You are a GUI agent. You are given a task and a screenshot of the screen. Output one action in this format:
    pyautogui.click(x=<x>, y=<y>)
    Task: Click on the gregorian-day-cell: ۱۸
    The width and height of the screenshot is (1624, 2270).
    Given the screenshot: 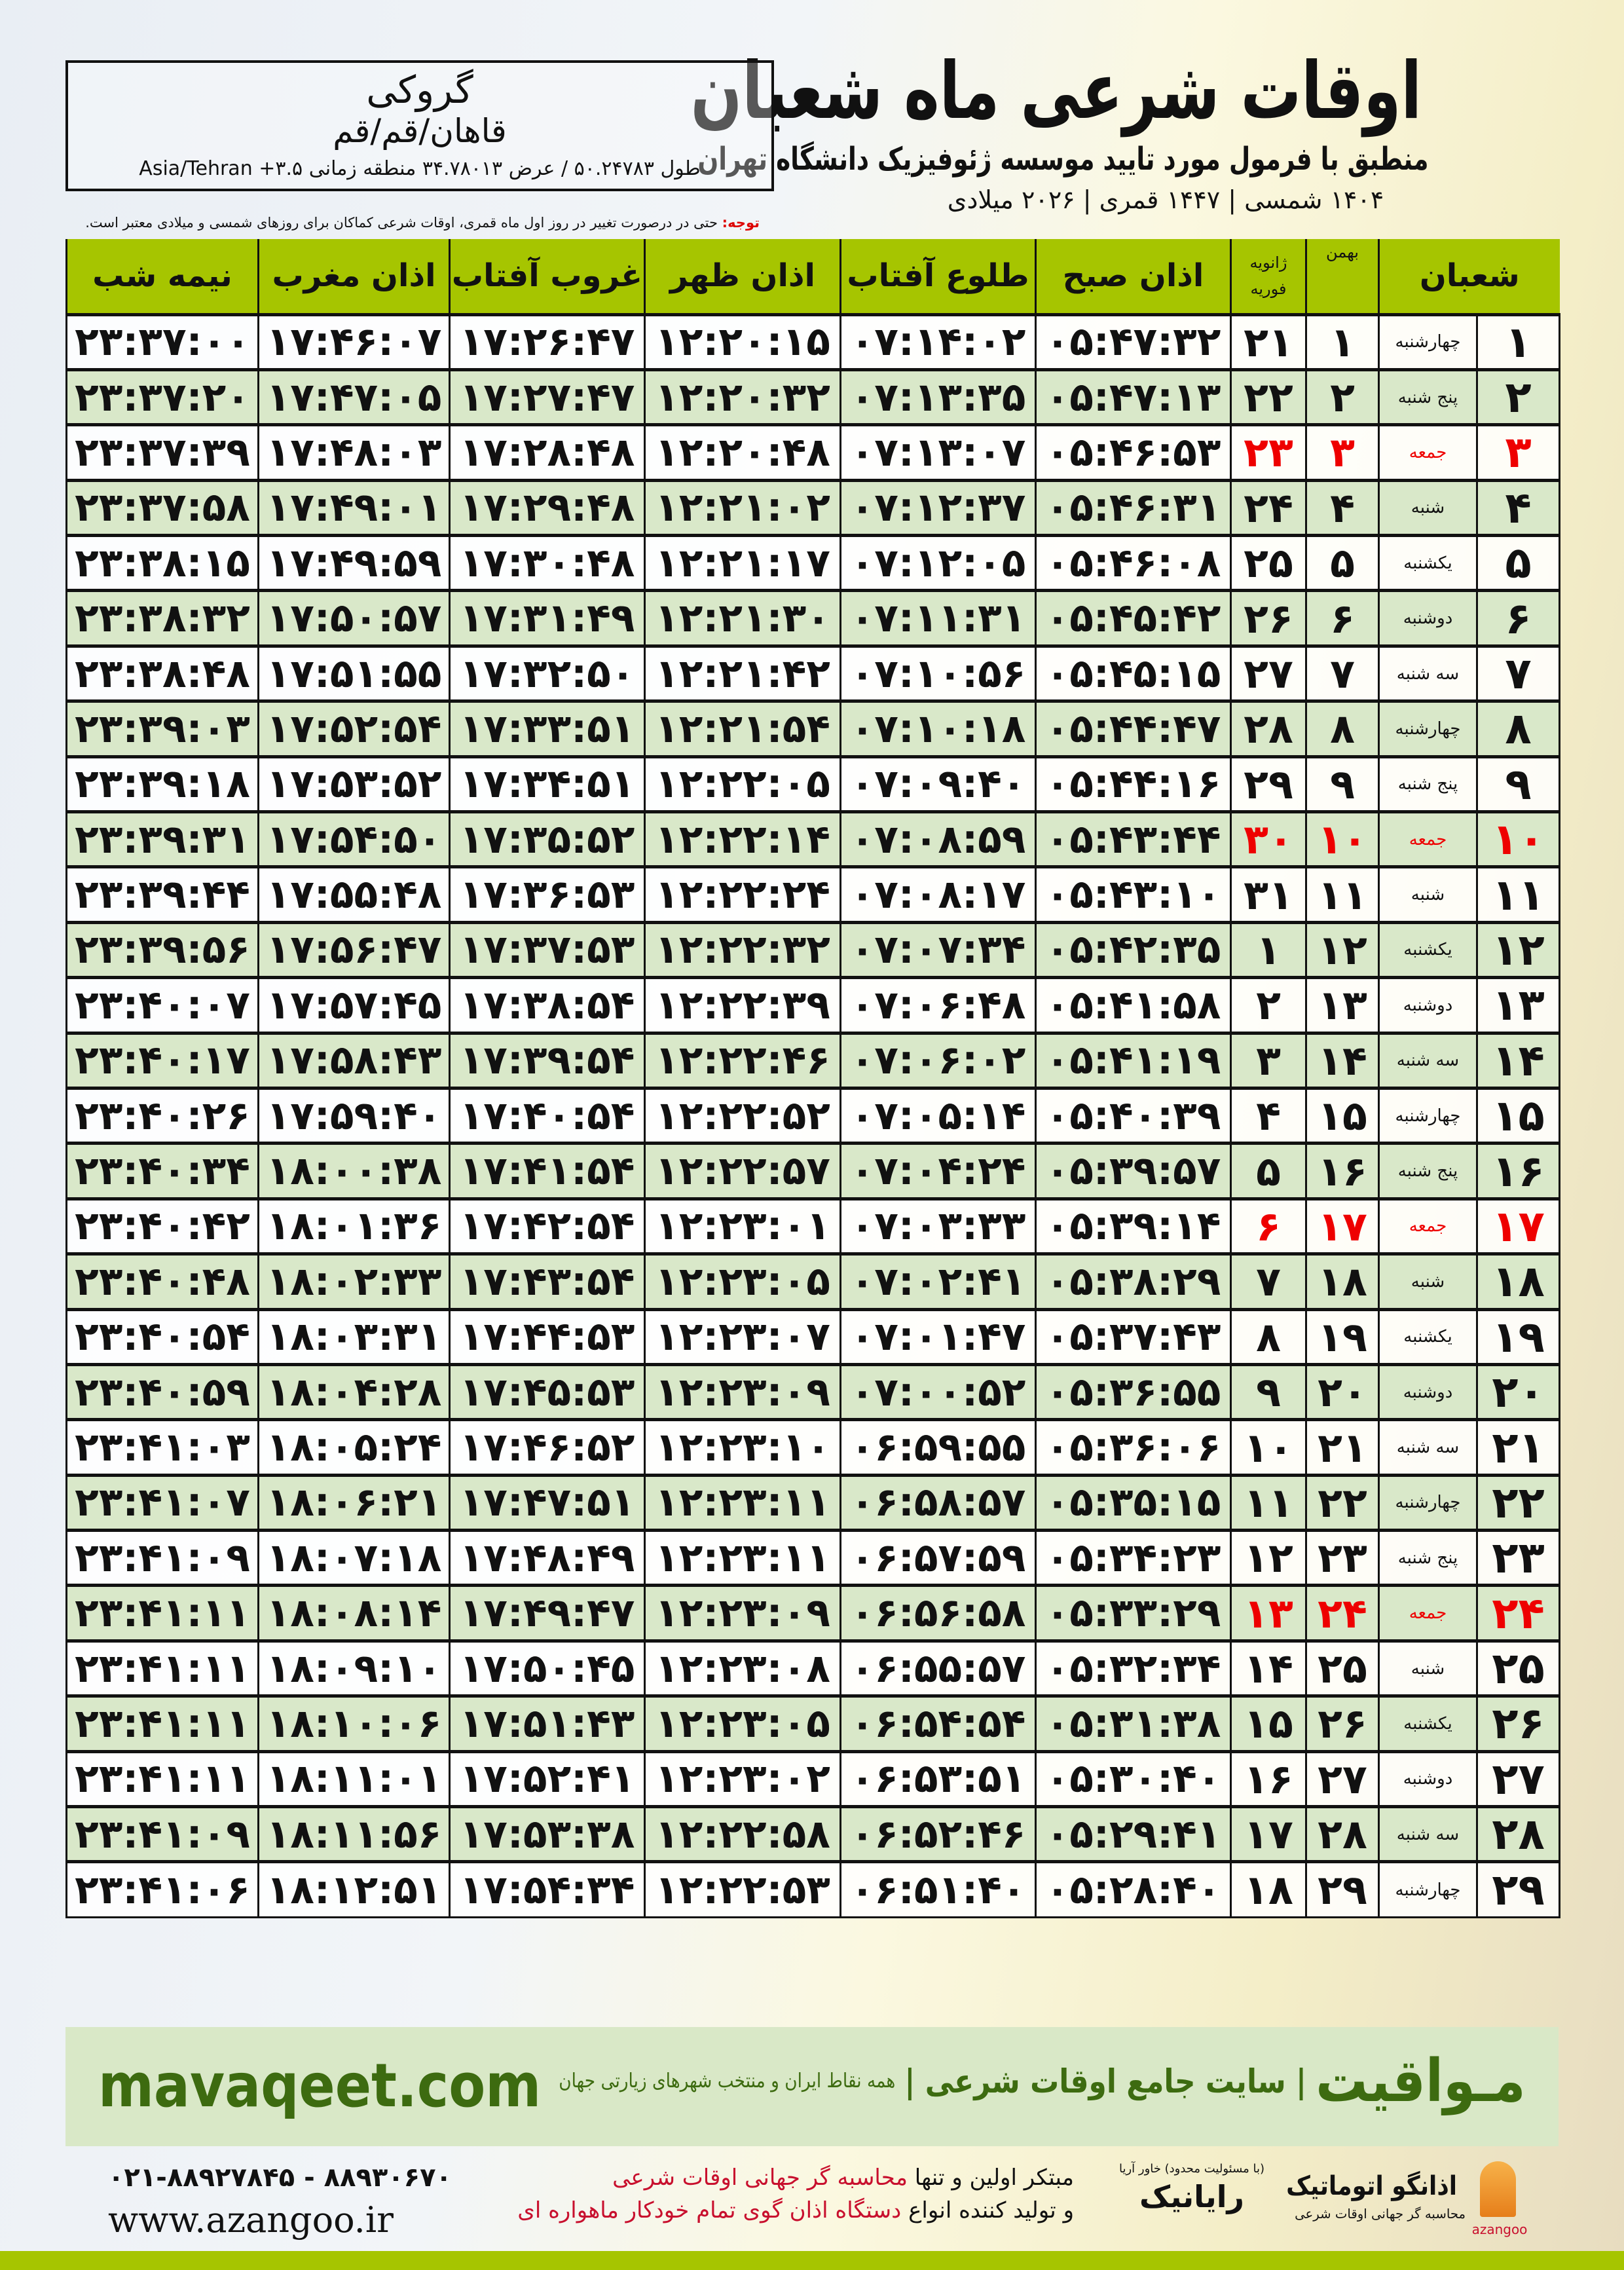 What is the action you would take?
    pyautogui.click(x=1268, y=1889)
    